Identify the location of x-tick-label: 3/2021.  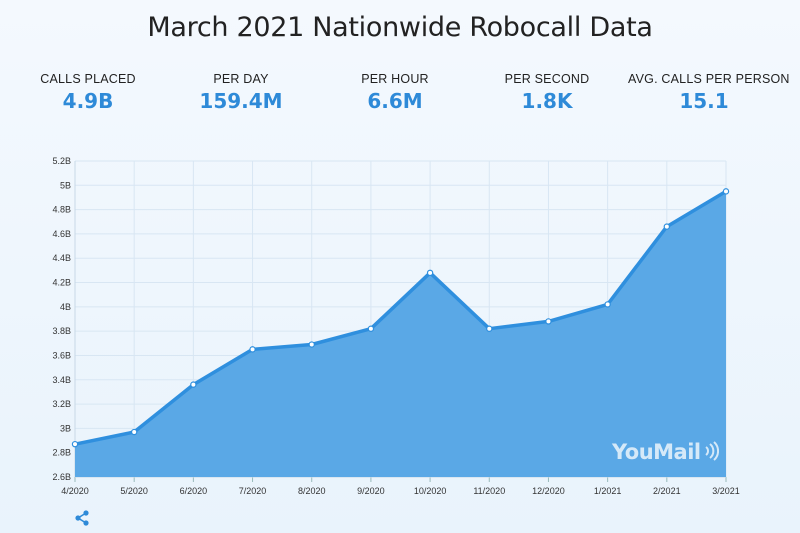
(726, 491).